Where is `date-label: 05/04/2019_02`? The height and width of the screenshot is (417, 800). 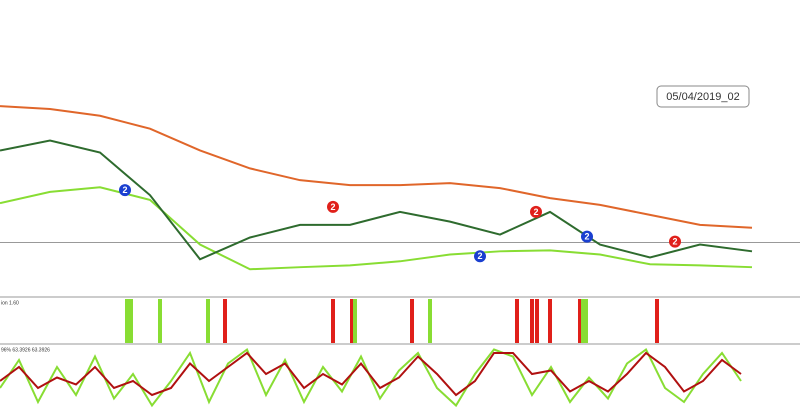
date-label: 05/04/2019_02 is located at coordinates (702, 97).